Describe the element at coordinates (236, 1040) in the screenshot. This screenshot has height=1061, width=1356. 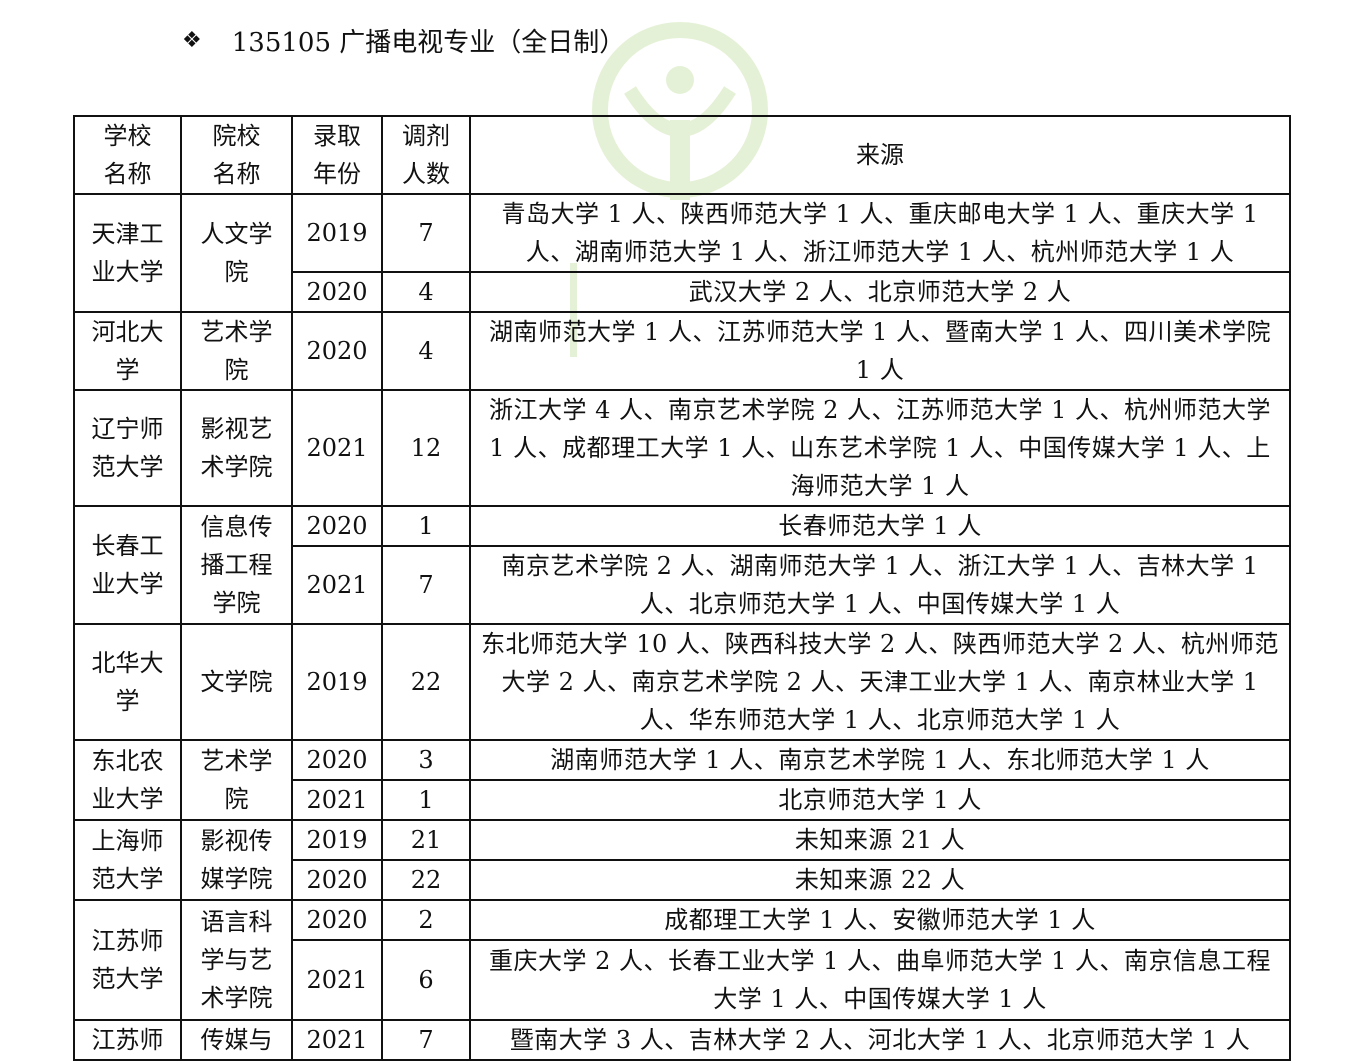
I see `college-name-cell: 传媒与` at that location.